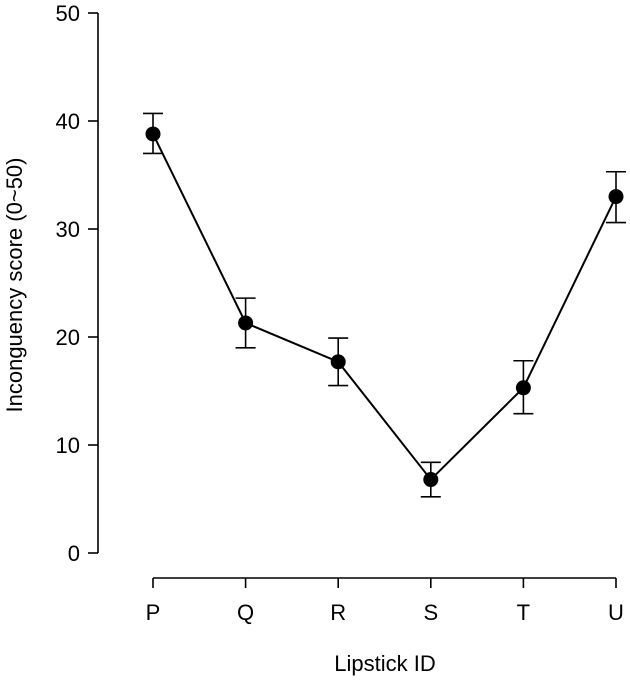 This screenshot has width=630, height=681. What do you see at coordinates (77, 283) in the screenshot?
I see `y-axis: 0 10 20 30 40 50` at bounding box center [77, 283].